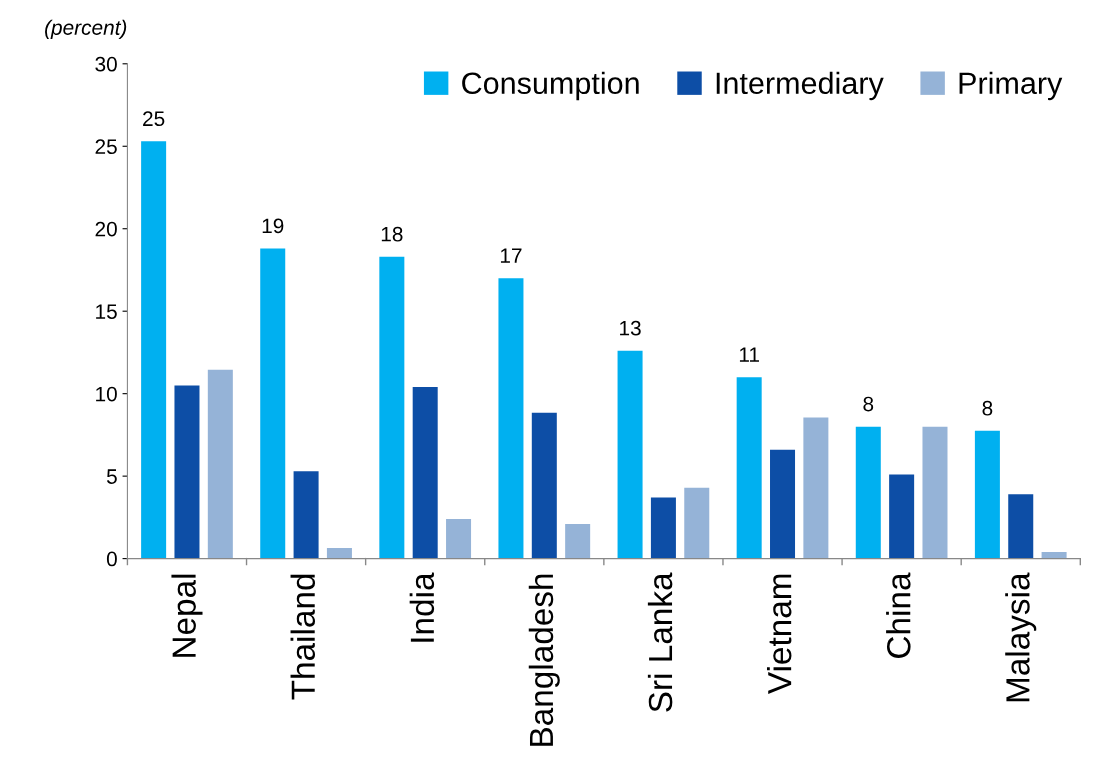  What do you see at coordinates (1021, 637) in the screenshot?
I see `x-tick-label: Malaysia` at bounding box center [1021, 637].